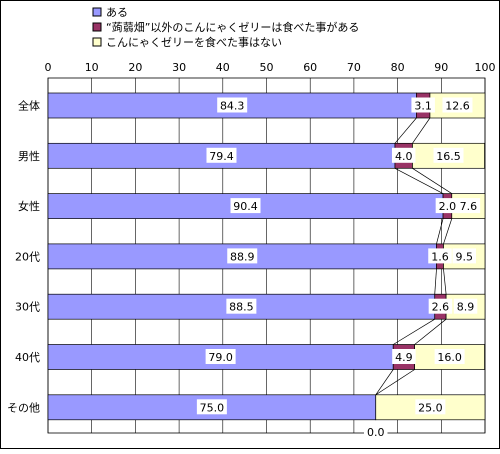  I want to click on data-label-2-7: 0.0, so click(376, 432).